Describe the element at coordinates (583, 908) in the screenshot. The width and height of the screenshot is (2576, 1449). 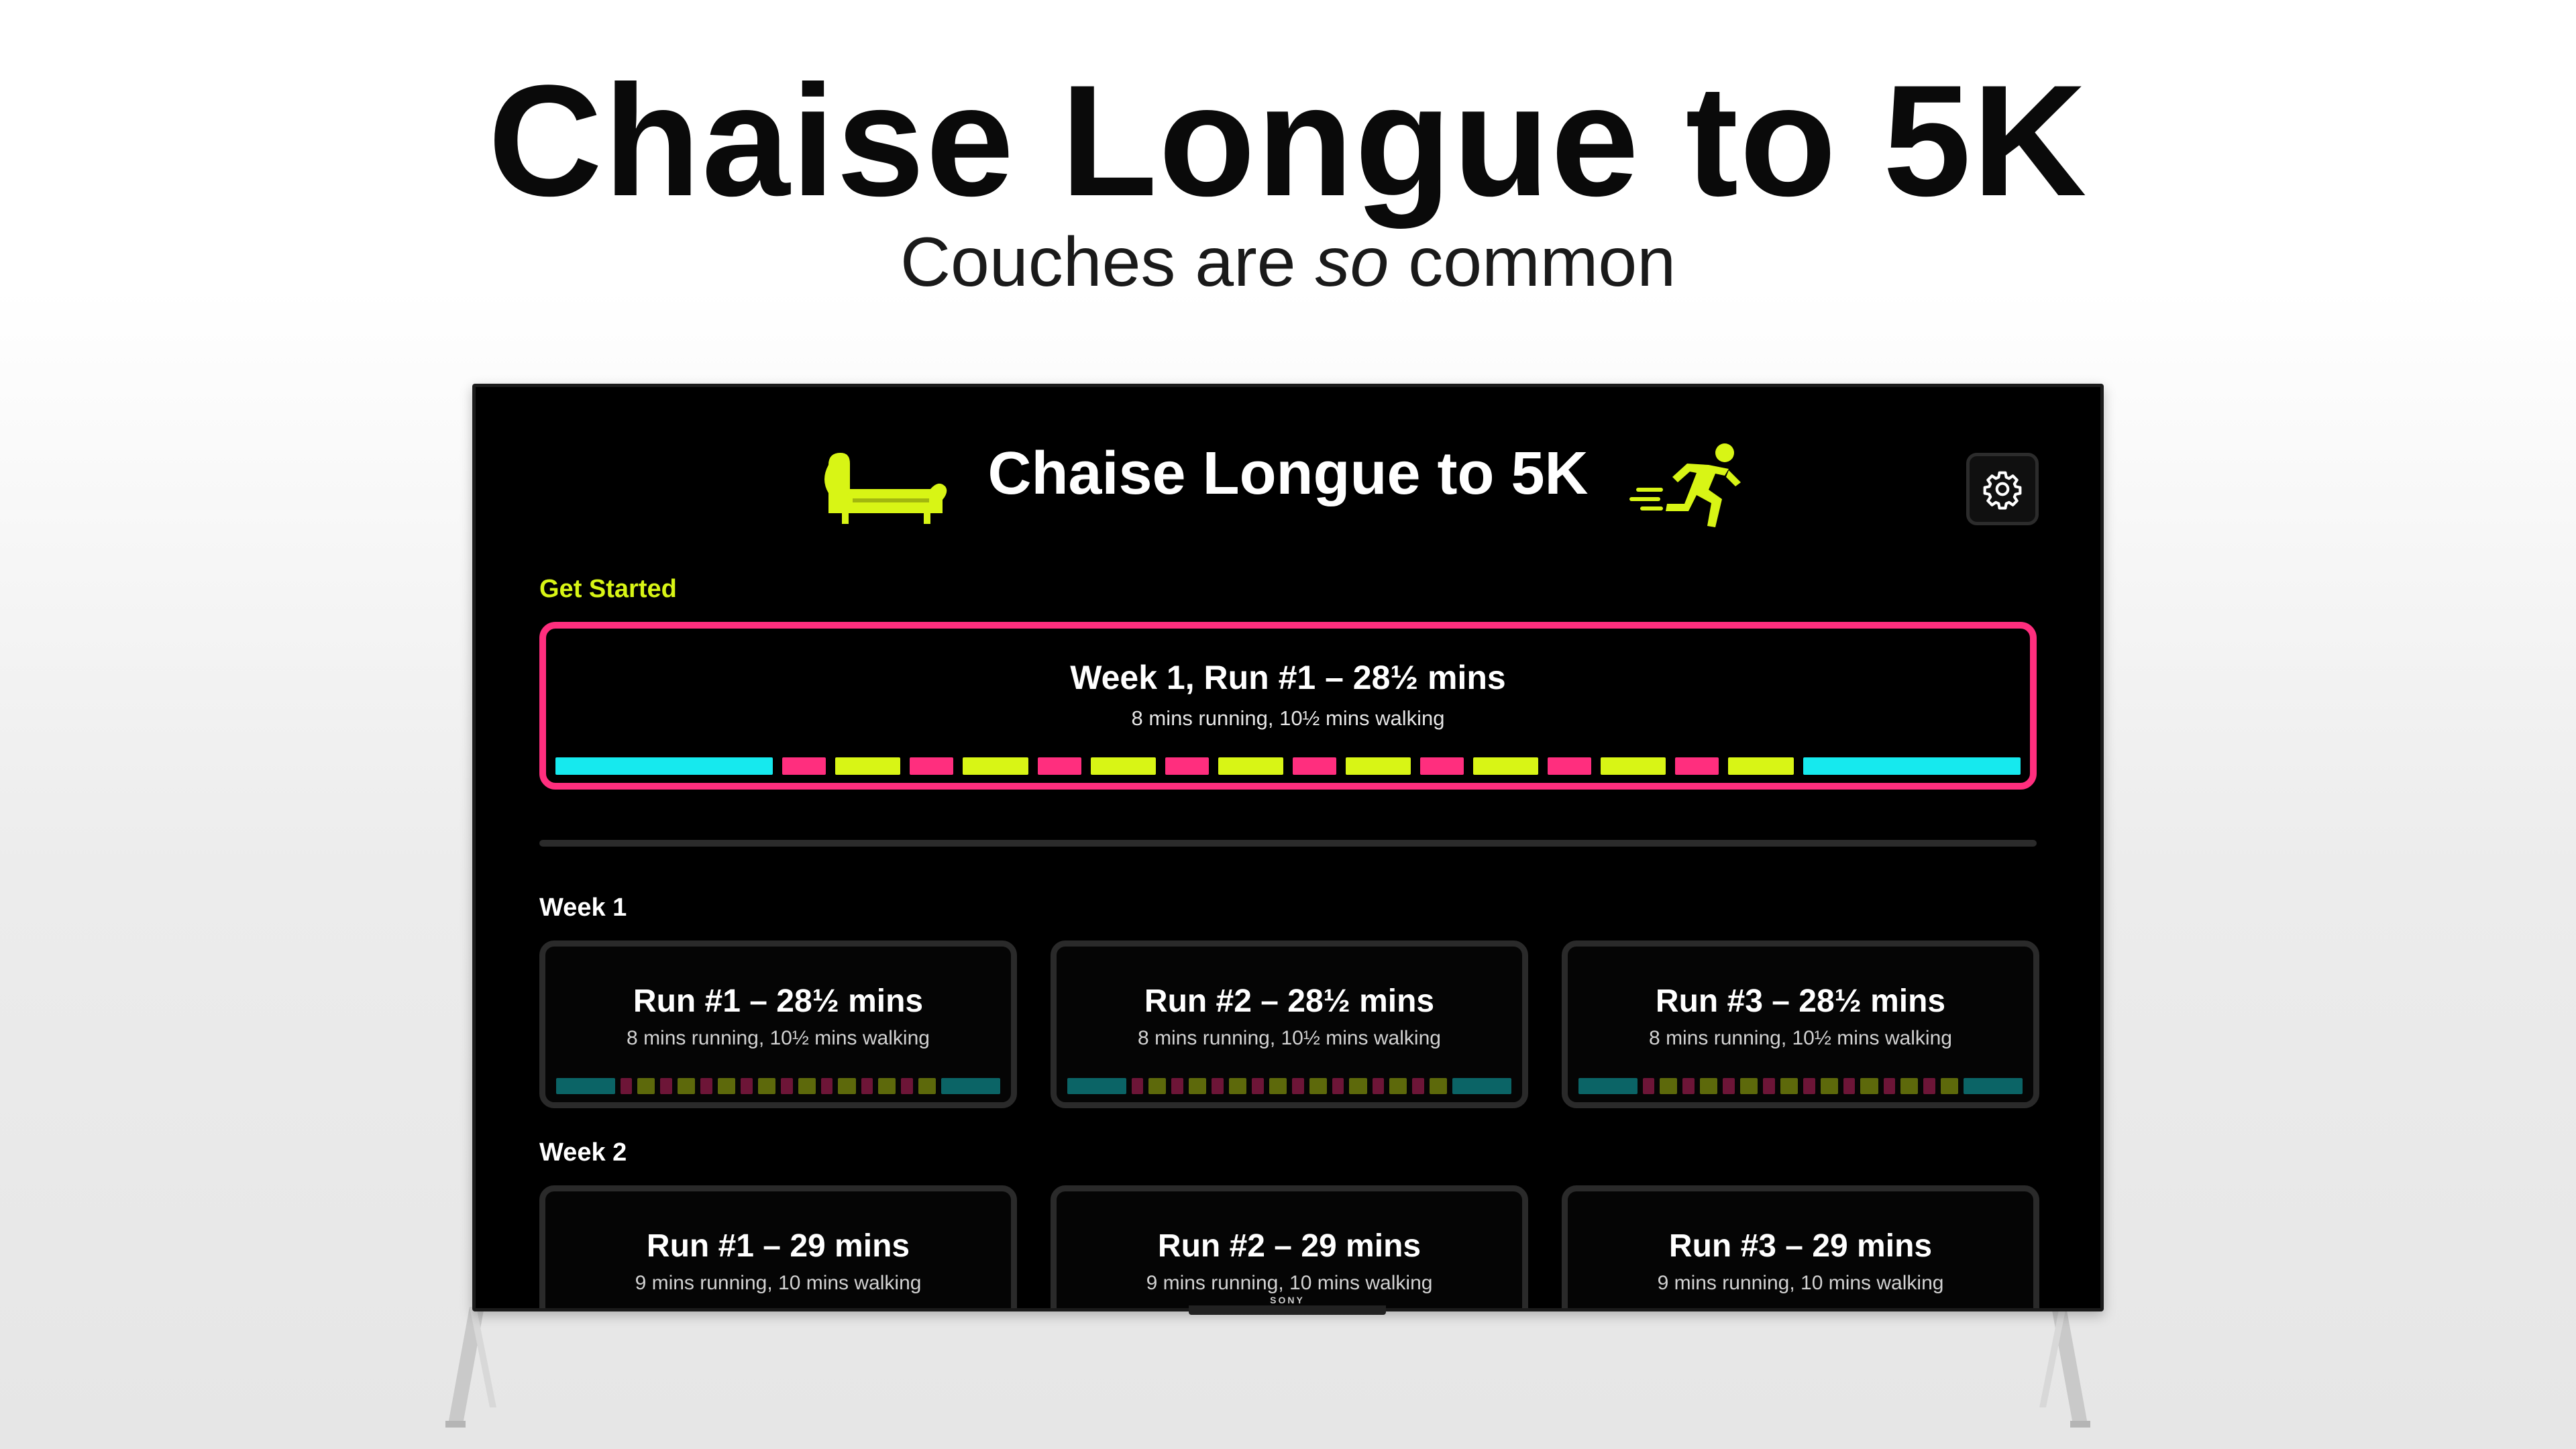
I see `week-1-label: Week 1` at that location.